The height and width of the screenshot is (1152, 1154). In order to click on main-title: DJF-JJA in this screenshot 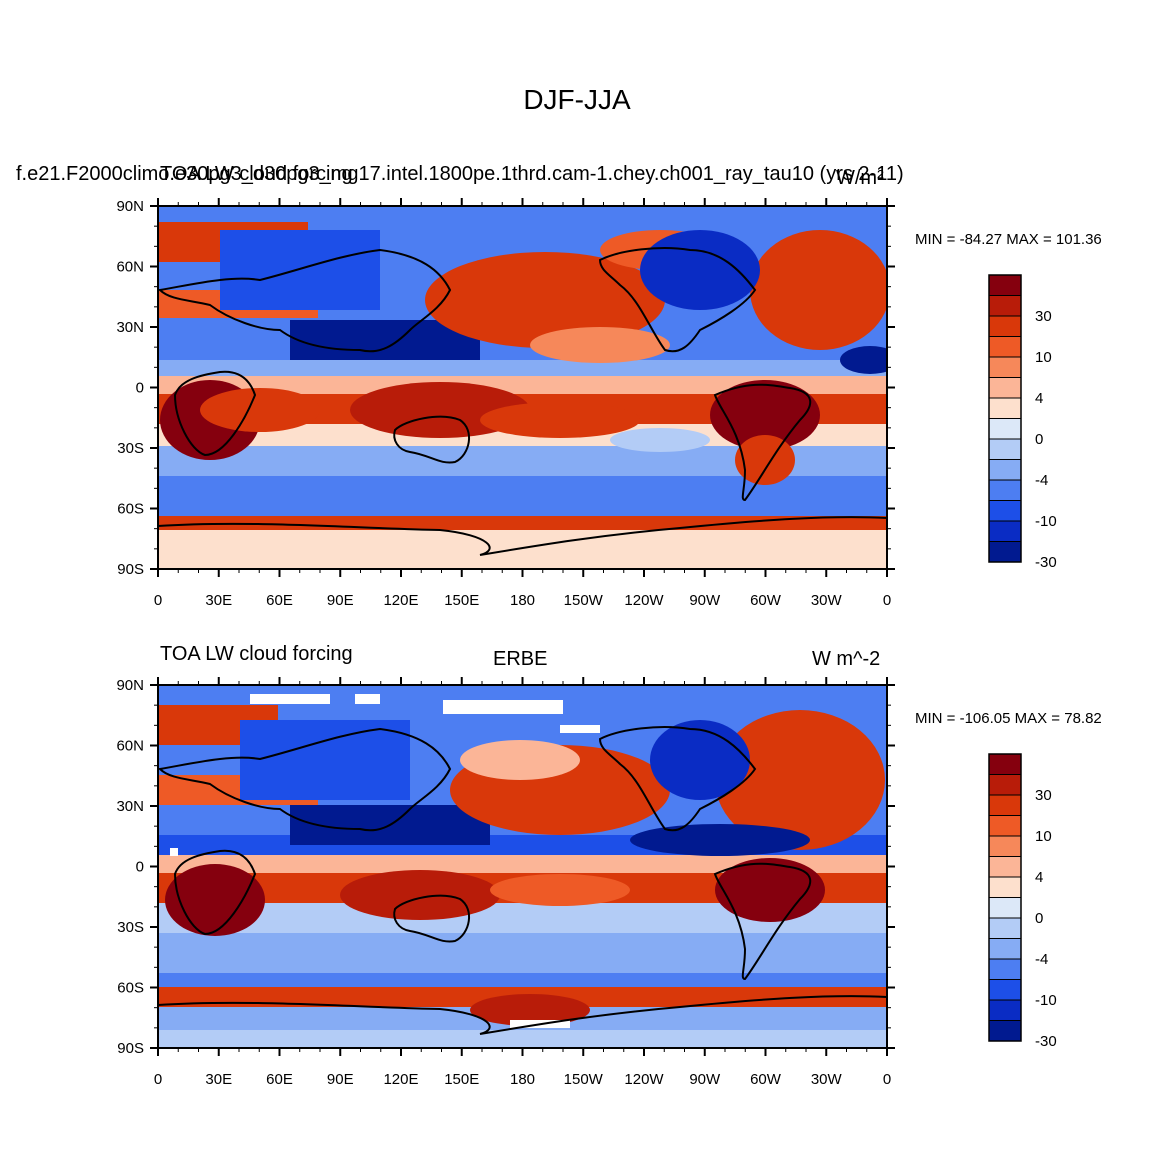, I will do `click(577, 99)`.